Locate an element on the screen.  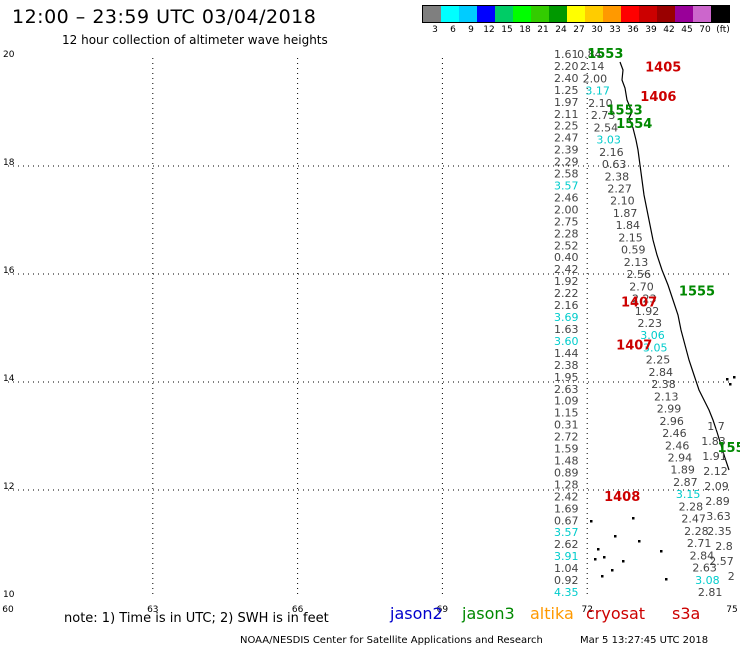
swh-value: 2.25 is located at coordinates (566, 126).